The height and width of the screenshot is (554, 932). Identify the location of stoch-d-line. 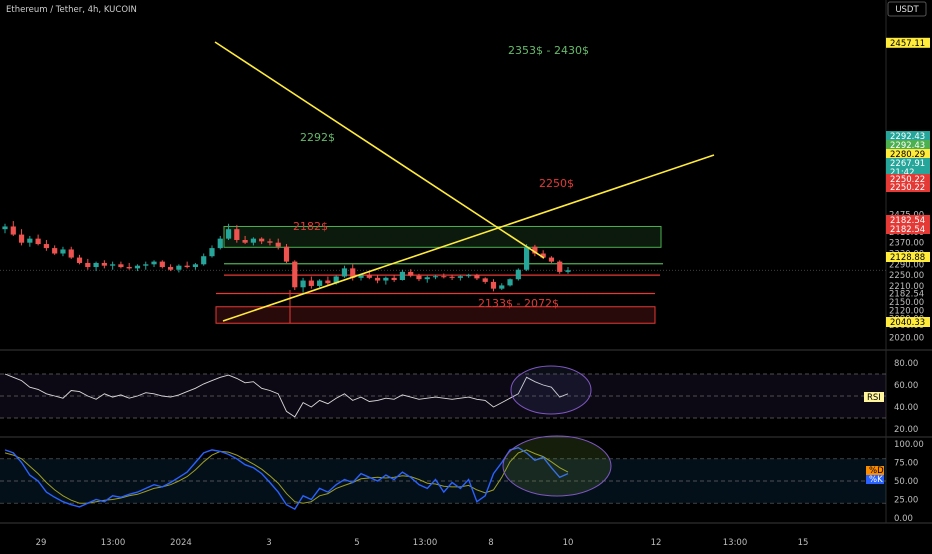
(286, 476).